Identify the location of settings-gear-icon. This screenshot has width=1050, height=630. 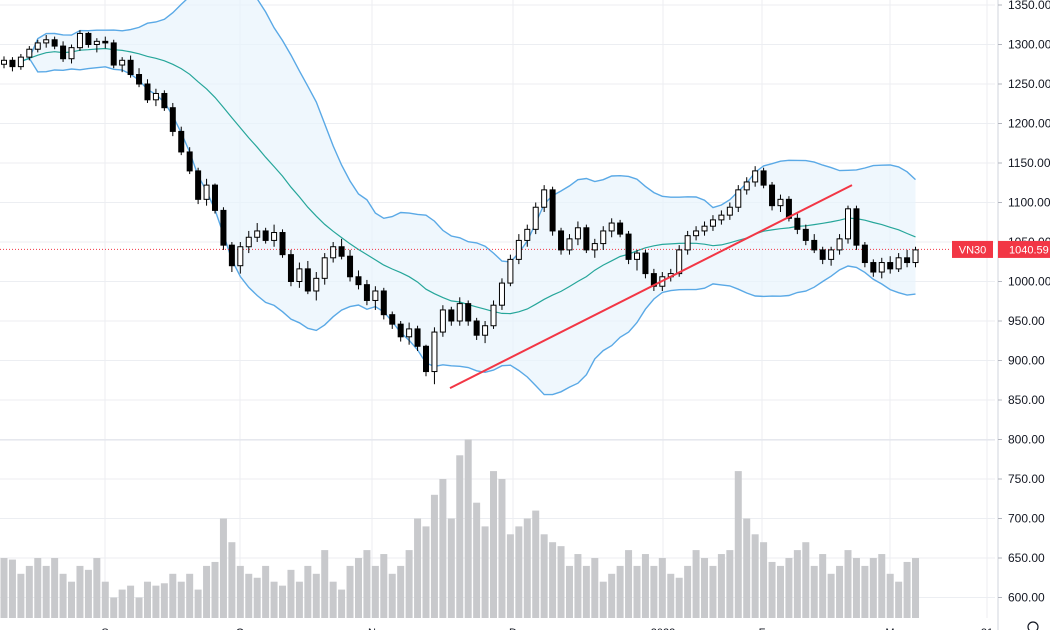
(1033, 625).